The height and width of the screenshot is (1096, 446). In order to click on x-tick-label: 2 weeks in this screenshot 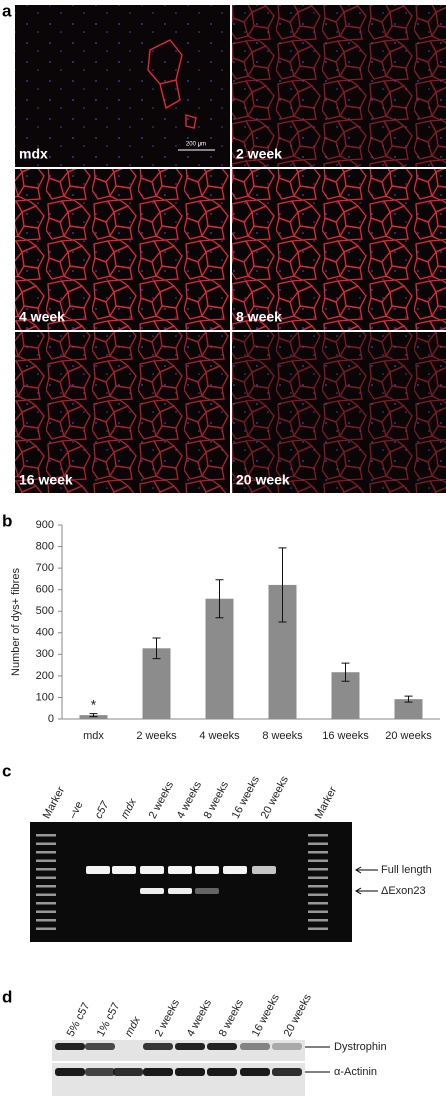, I will do `click(156, 736)`.